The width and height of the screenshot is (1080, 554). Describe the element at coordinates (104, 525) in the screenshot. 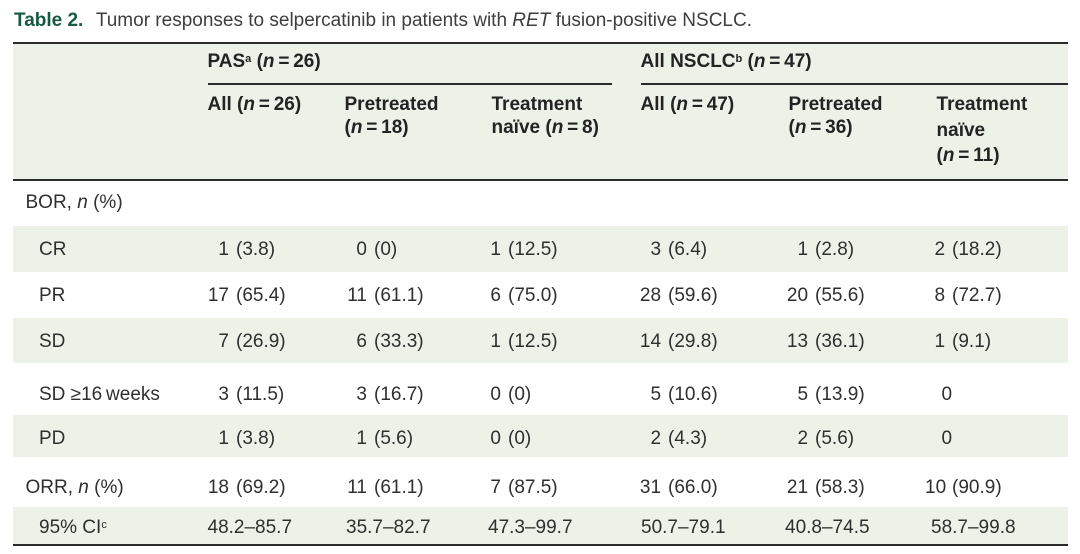

I see `row-label: 95% CIc` at that location.